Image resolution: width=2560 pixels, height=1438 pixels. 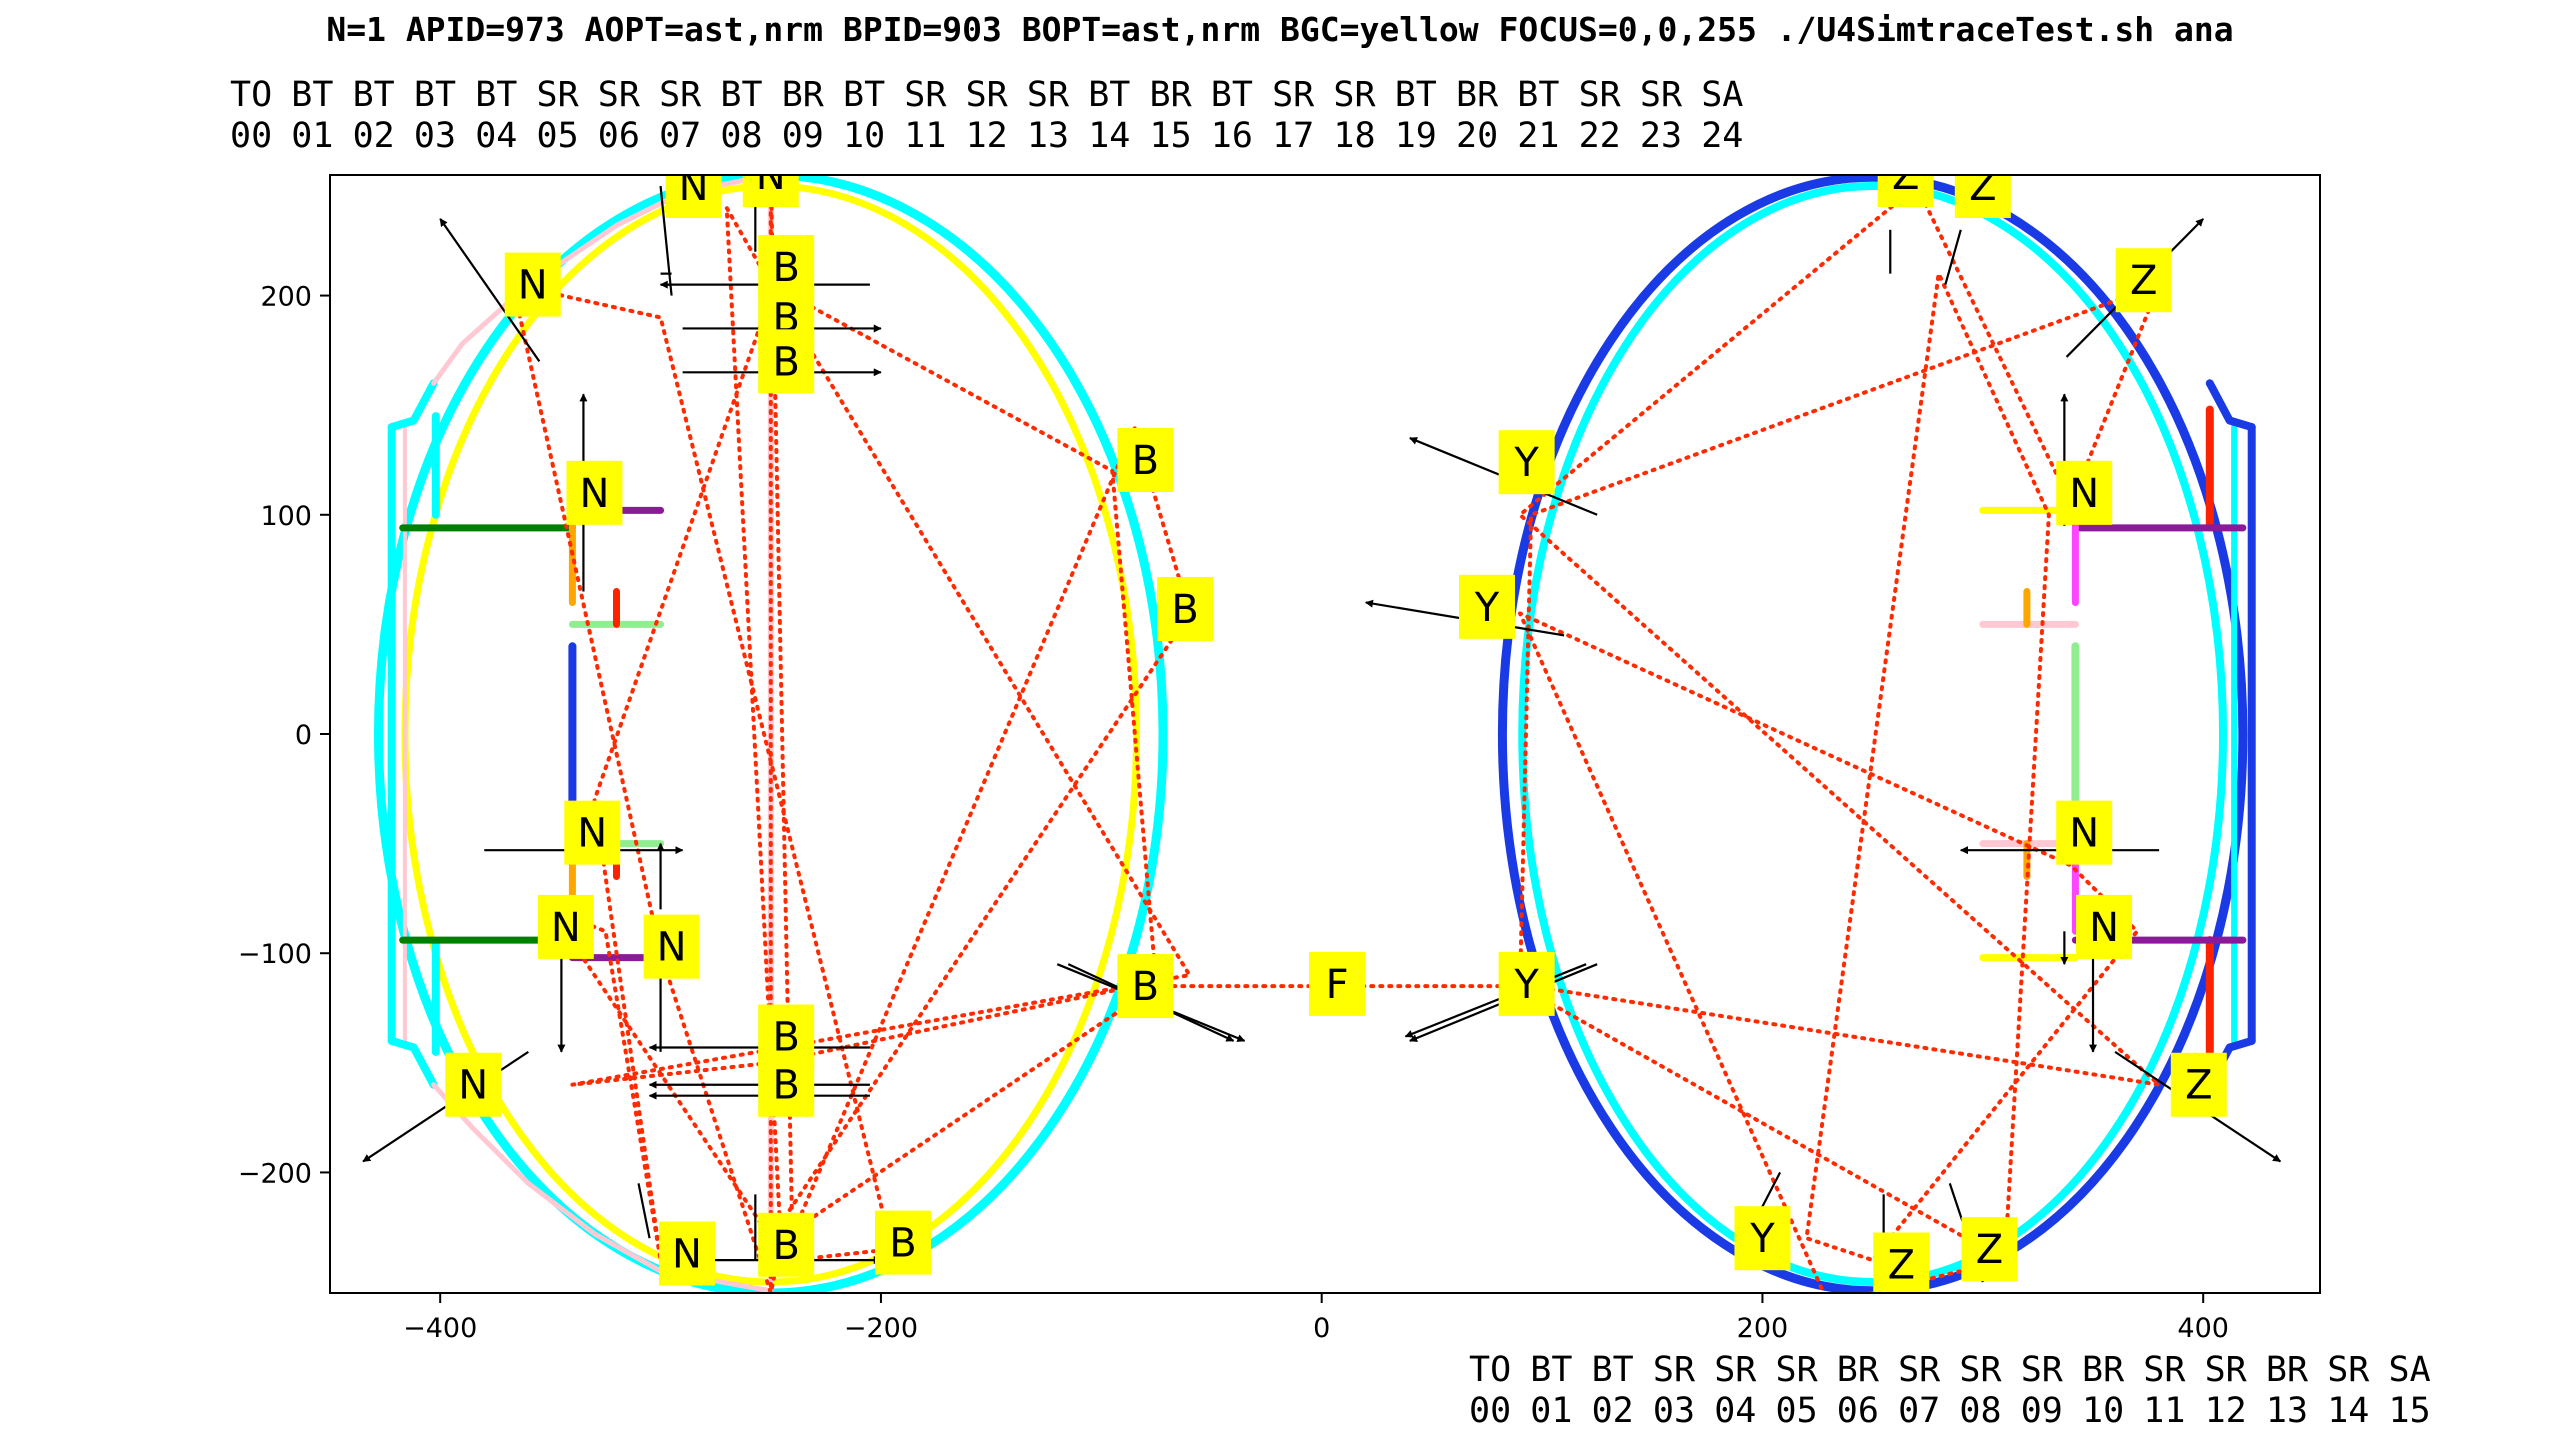 What do you see at coordinates (312, 136) in the screenshot?
I see `top-step-index: 01` at bounding box center [312, 136].